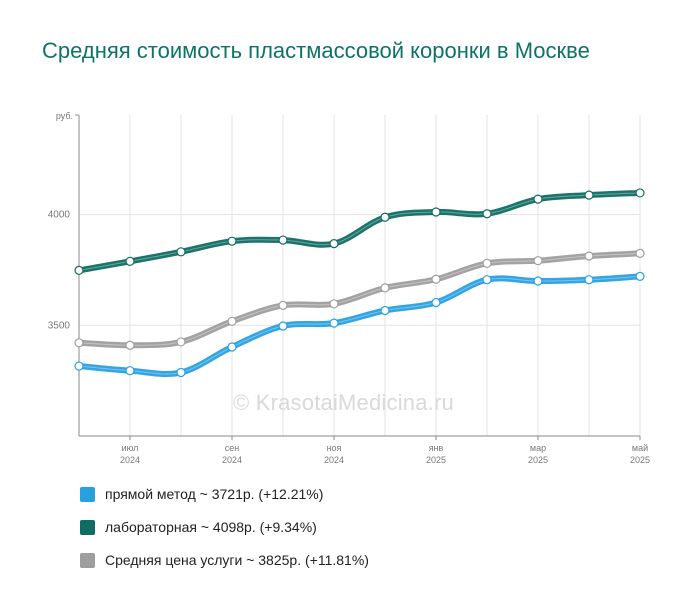 The height and width of the screenshot is (612, 700). What do you see at coordinates (214, 494) in the screenshot?
I see `legend-label: прямой метод ~ 3721р. (+12.21%)` at bounding box center [214, 494].